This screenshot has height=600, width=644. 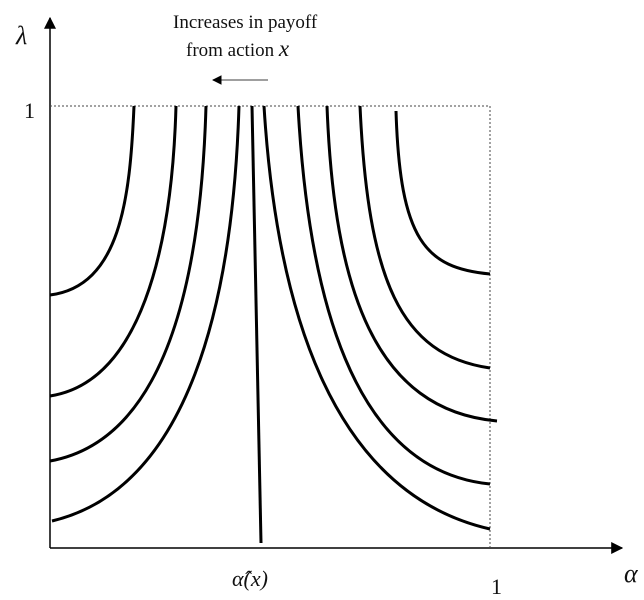 What do you see at coordinates (631, 573) in the screenshot?
I see `x-axis-label: α` at bounding box center [631, 573].